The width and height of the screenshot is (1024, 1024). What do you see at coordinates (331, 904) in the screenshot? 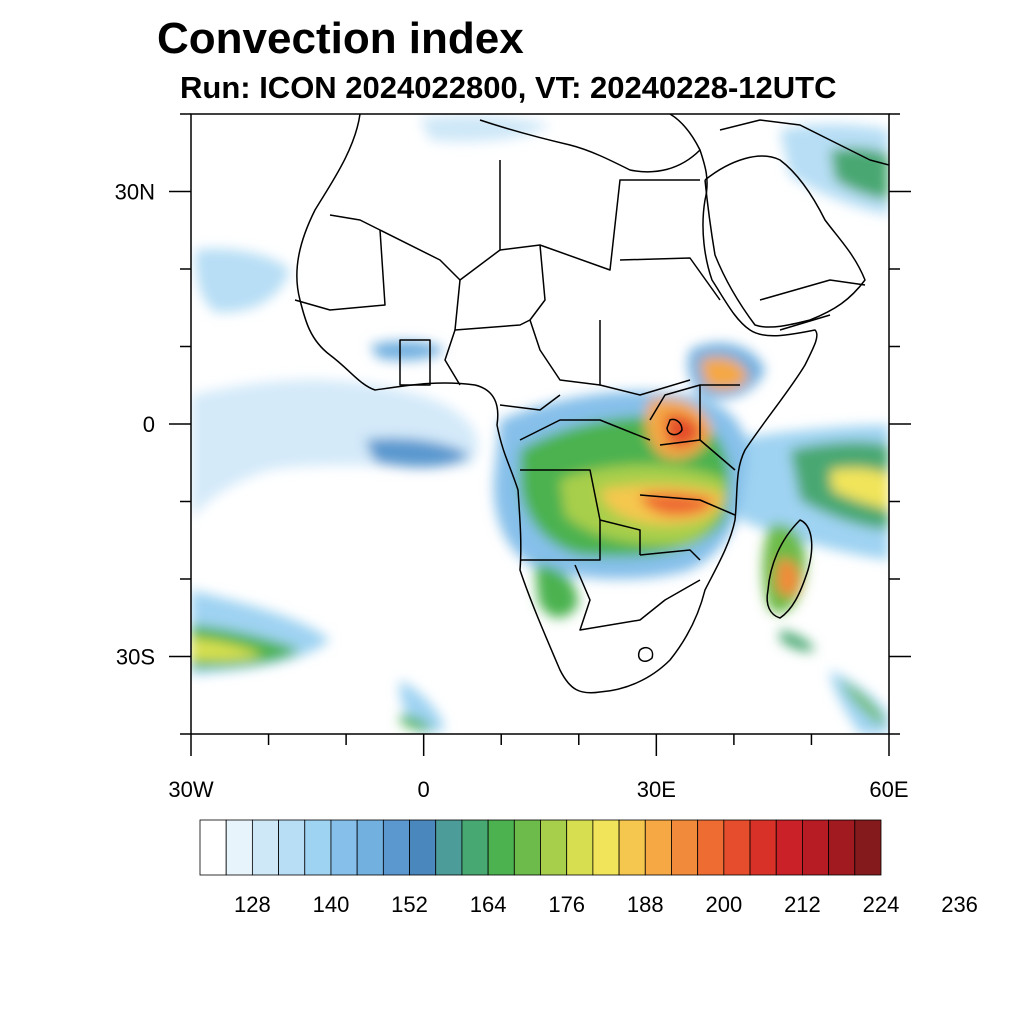
I see `colorbar-label: 140` at bounding box center [331, 904].